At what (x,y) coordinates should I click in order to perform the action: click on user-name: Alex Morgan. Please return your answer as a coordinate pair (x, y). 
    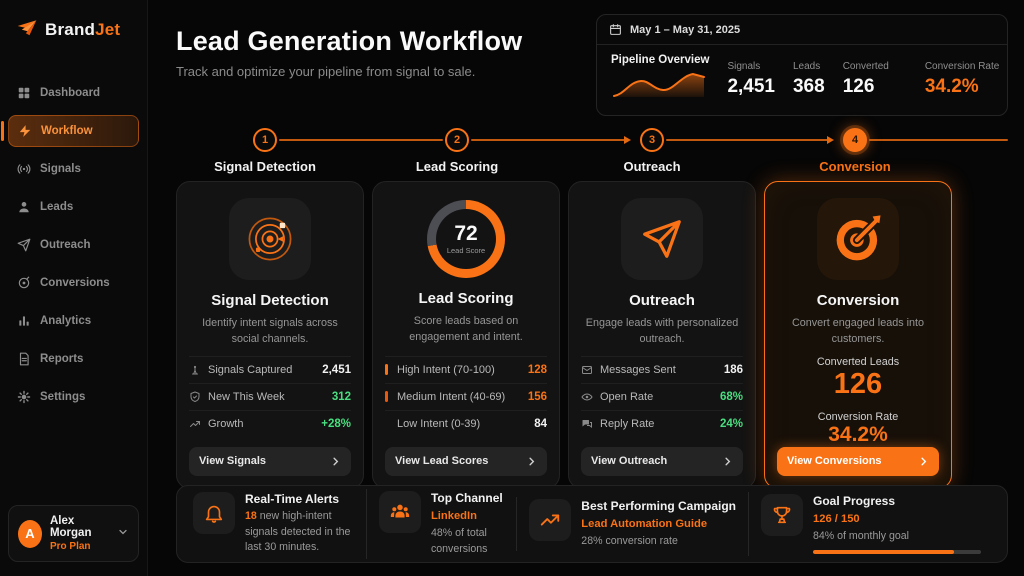
    Looking at the image, I should click on (70, 527).